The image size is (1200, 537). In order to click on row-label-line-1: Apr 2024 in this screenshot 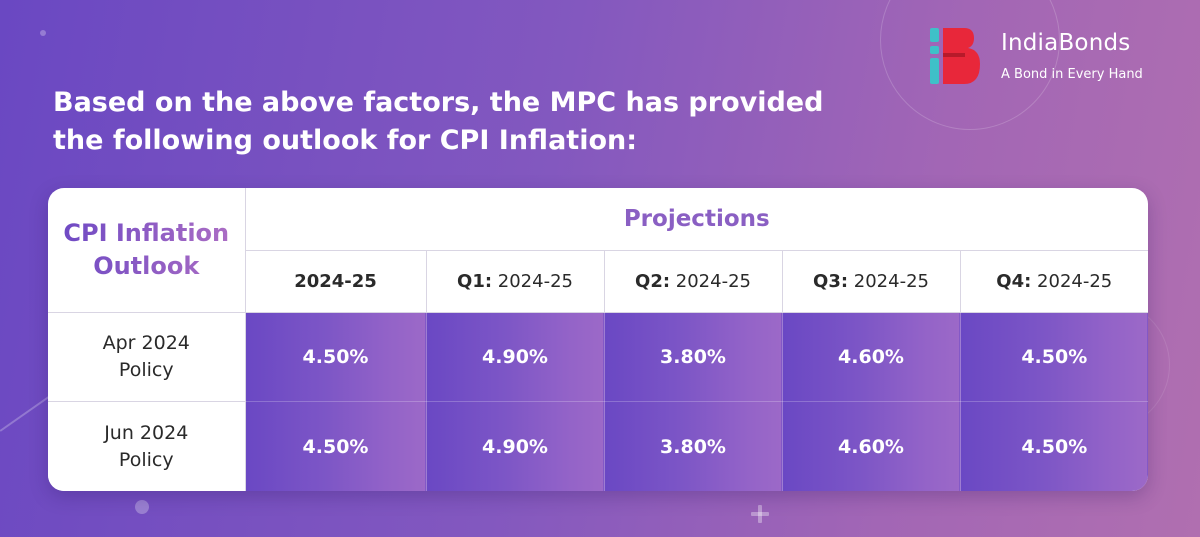, I will do `click(146, 342)`.